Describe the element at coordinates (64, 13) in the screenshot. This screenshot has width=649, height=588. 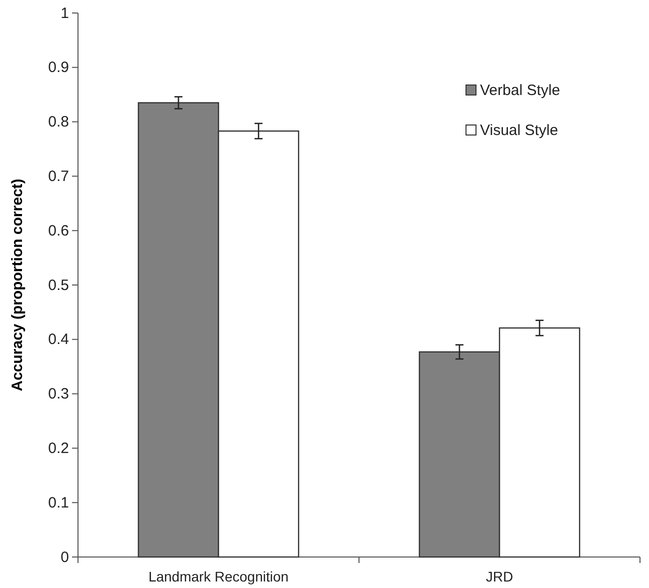
I see `y-tick-label: 1` at that location.